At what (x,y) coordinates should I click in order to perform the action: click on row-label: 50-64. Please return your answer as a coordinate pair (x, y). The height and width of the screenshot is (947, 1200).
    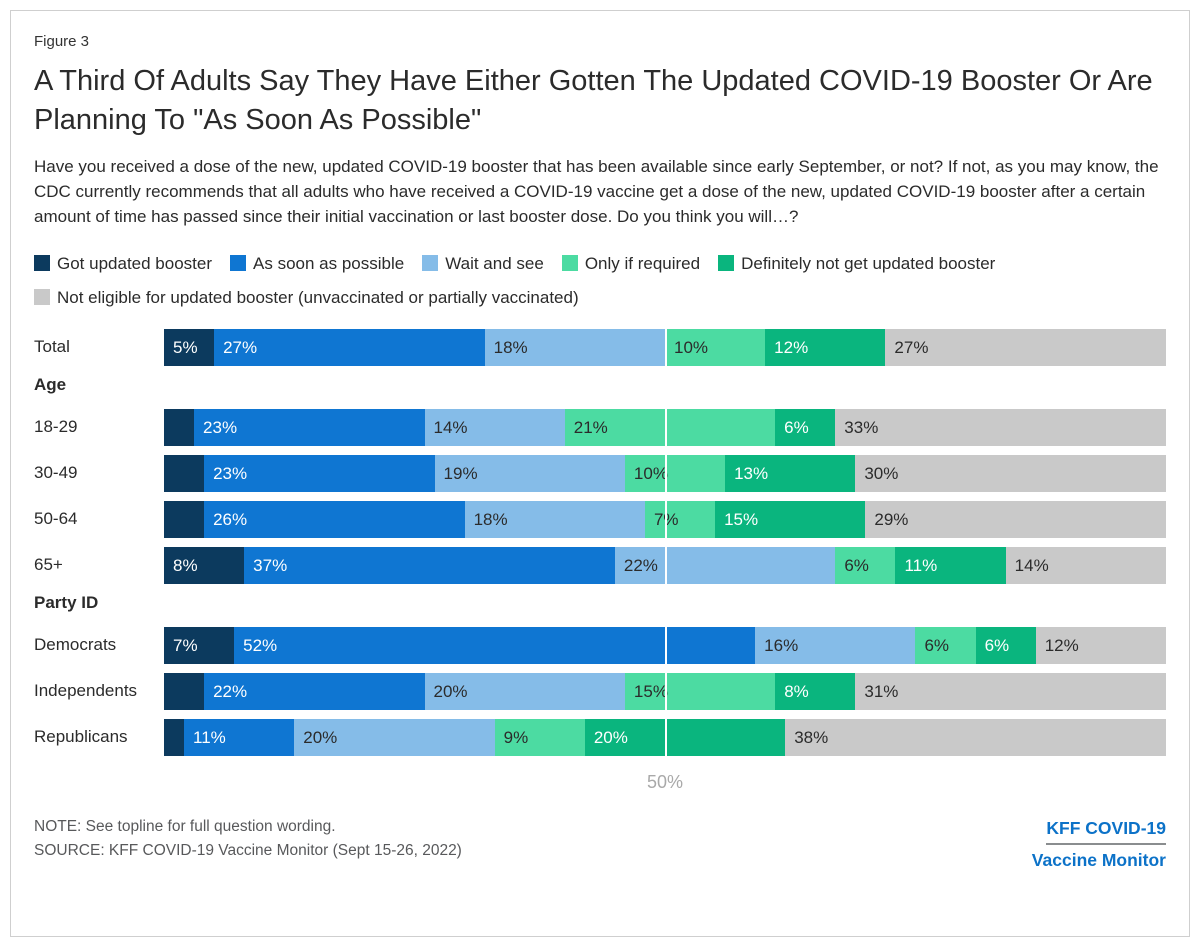
    Looking at the image, I should click on (56, 519).